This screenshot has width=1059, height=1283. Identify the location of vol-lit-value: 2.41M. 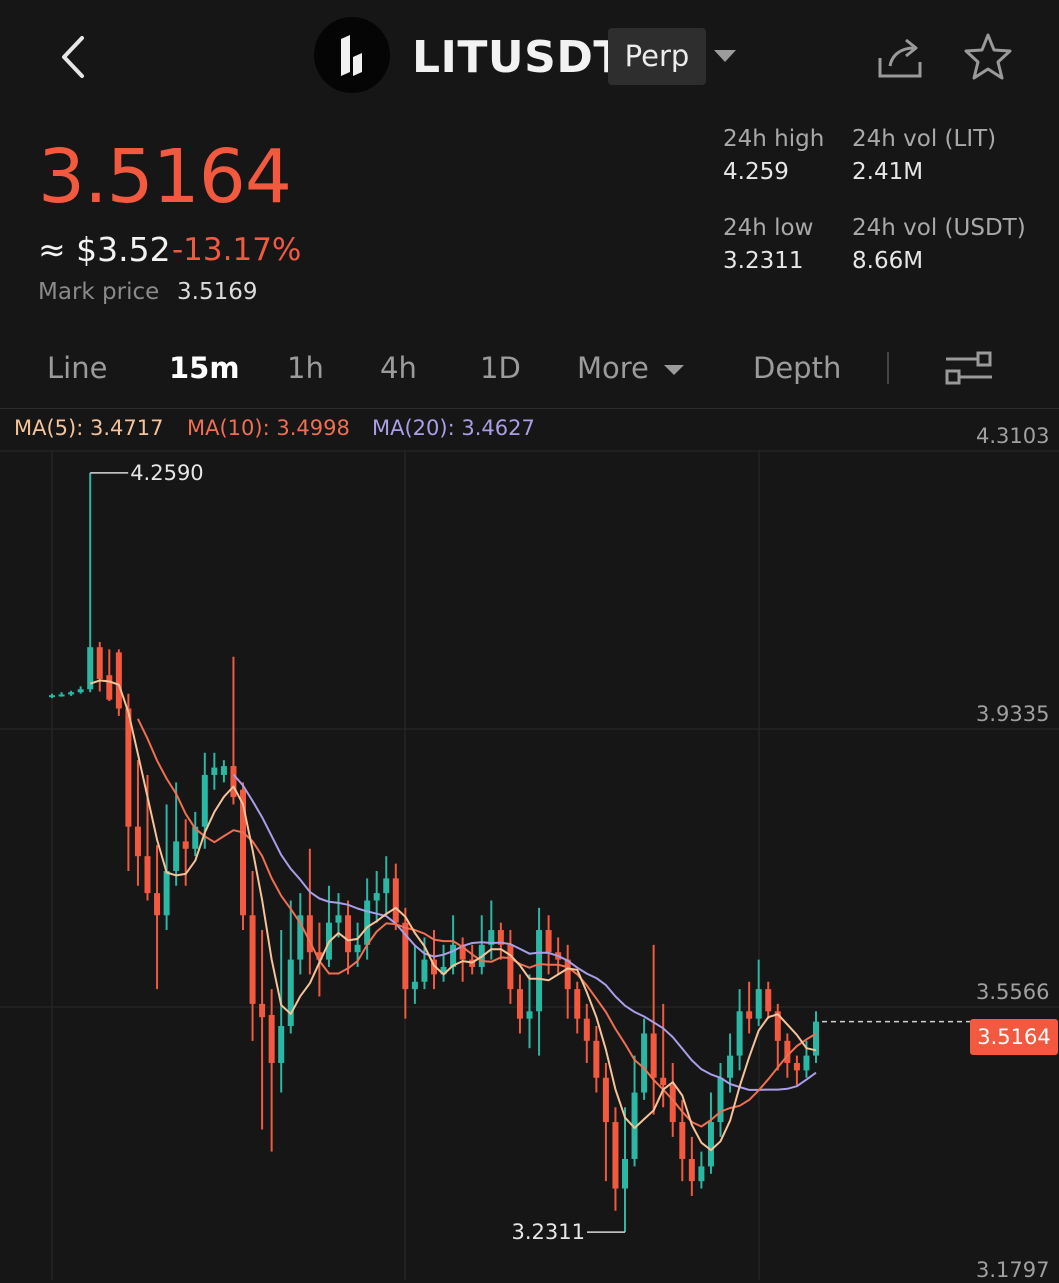
(888, 172).